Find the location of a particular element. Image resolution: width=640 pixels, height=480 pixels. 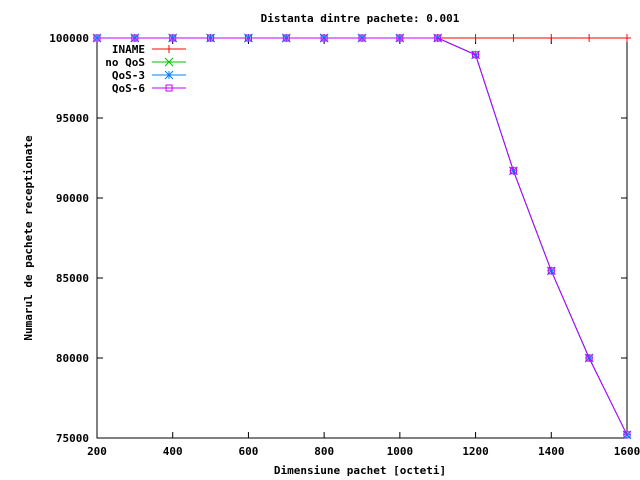

x-tick-label: 1600 is located at coordinates (627, 451).